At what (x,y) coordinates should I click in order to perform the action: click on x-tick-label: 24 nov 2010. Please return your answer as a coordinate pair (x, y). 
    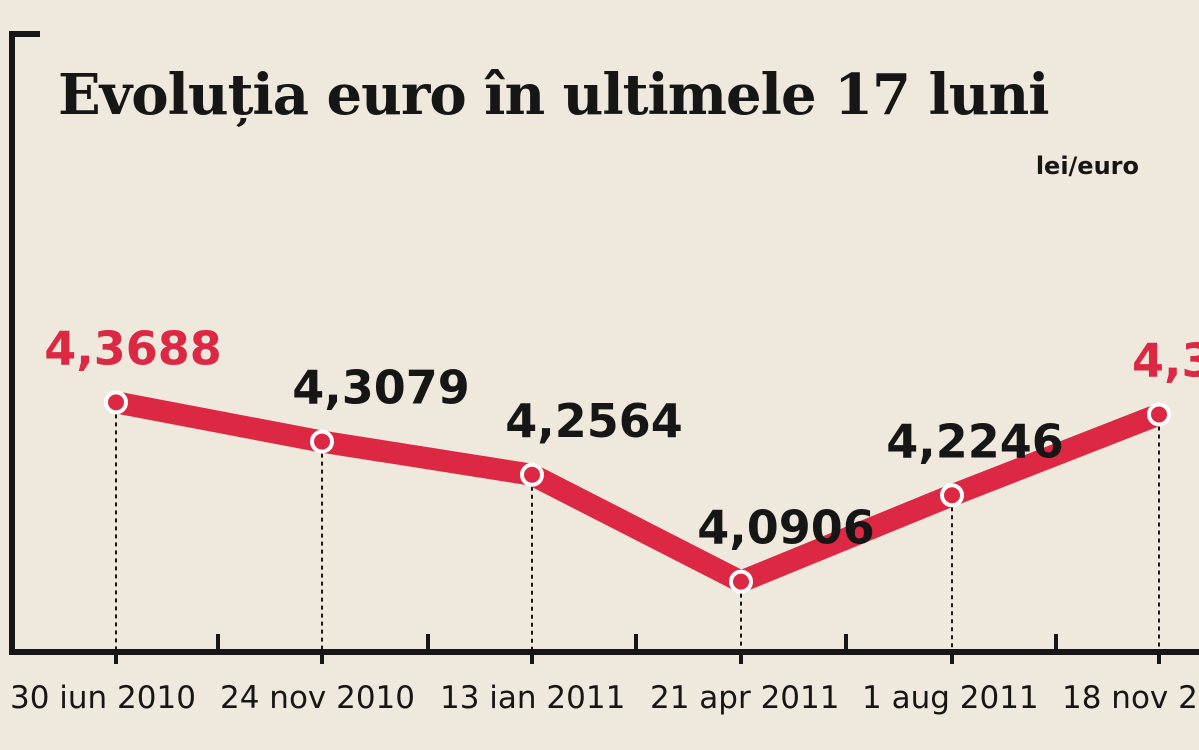
    Looking at the image, I should click on (317, 698).